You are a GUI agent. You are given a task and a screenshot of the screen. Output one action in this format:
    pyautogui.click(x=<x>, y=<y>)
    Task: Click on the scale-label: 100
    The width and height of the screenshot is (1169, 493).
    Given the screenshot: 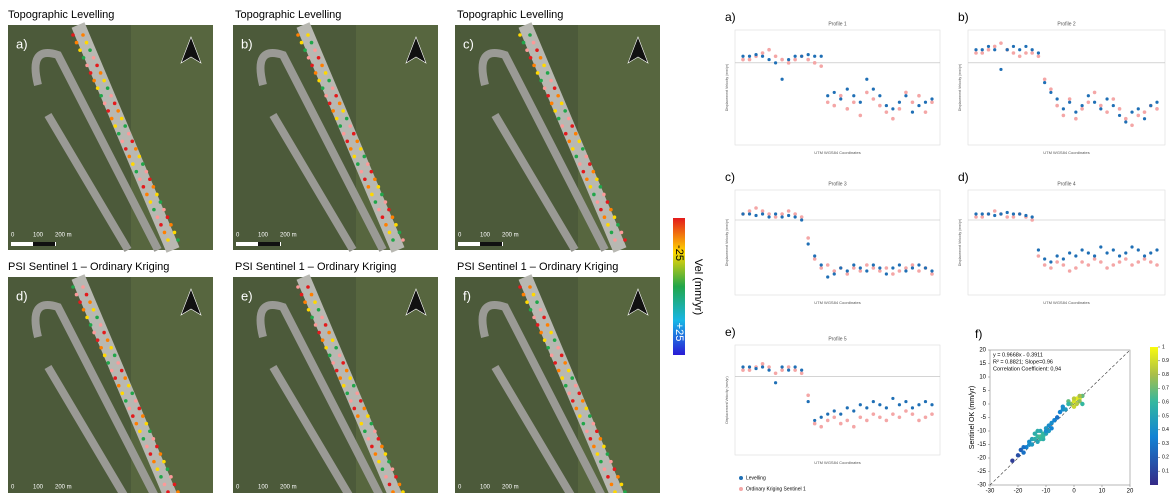 What is the action you would take?
    pyautogui.click(x=263, y=236)
    